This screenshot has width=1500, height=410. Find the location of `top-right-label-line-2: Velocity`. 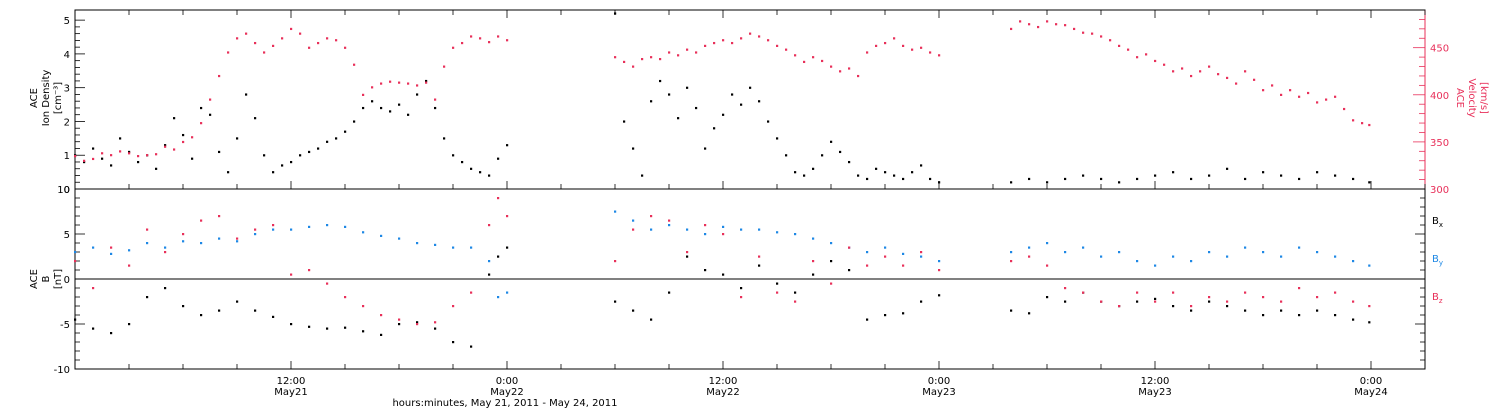

top-right-label-line-2: Velocity is located at coordinates (1471, 97).